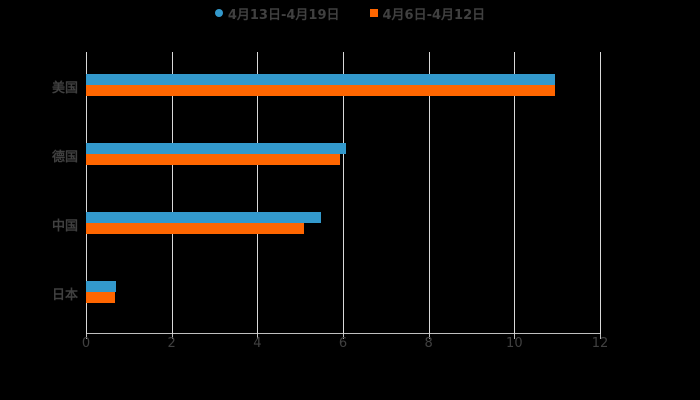 The height and width of the screenshot is (400, 700). I want to click on legend-item-series-1: 4月13日-4月19日, so click(277, 13).